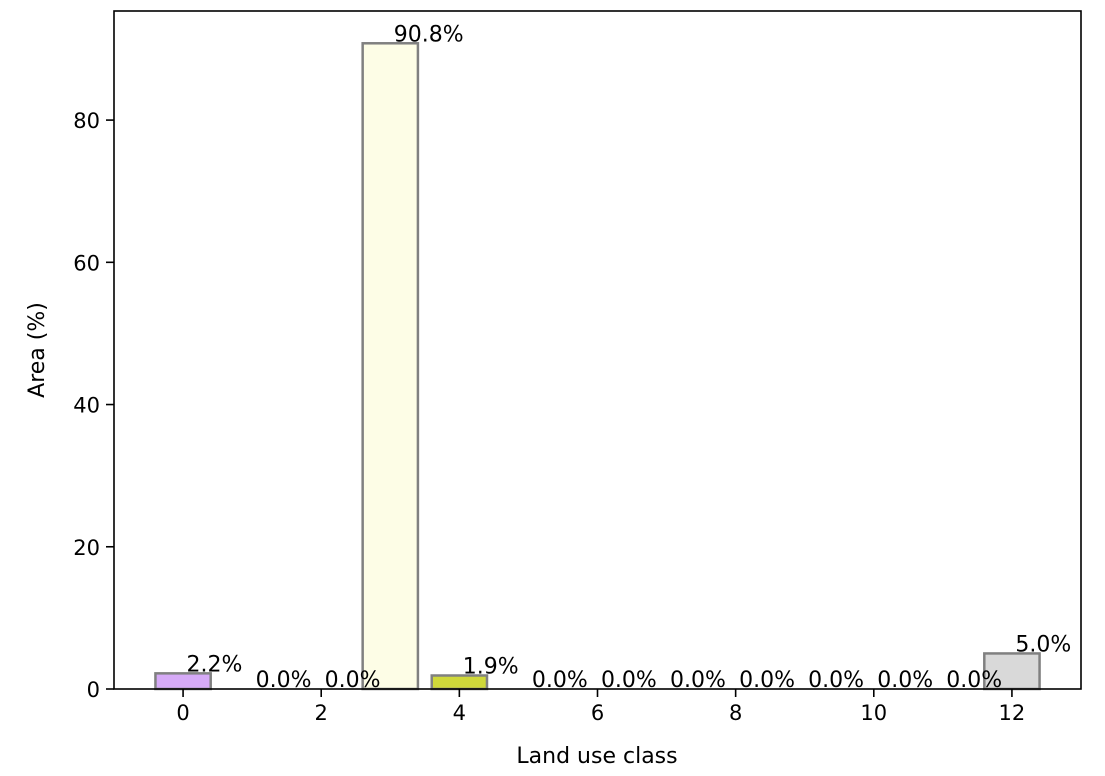 This screenshot has height=776, width=1105. What do you see at coordinates (321, 713) in the screenshot?
I see `x-tick-label: 2` at bounding box center [321, 713].